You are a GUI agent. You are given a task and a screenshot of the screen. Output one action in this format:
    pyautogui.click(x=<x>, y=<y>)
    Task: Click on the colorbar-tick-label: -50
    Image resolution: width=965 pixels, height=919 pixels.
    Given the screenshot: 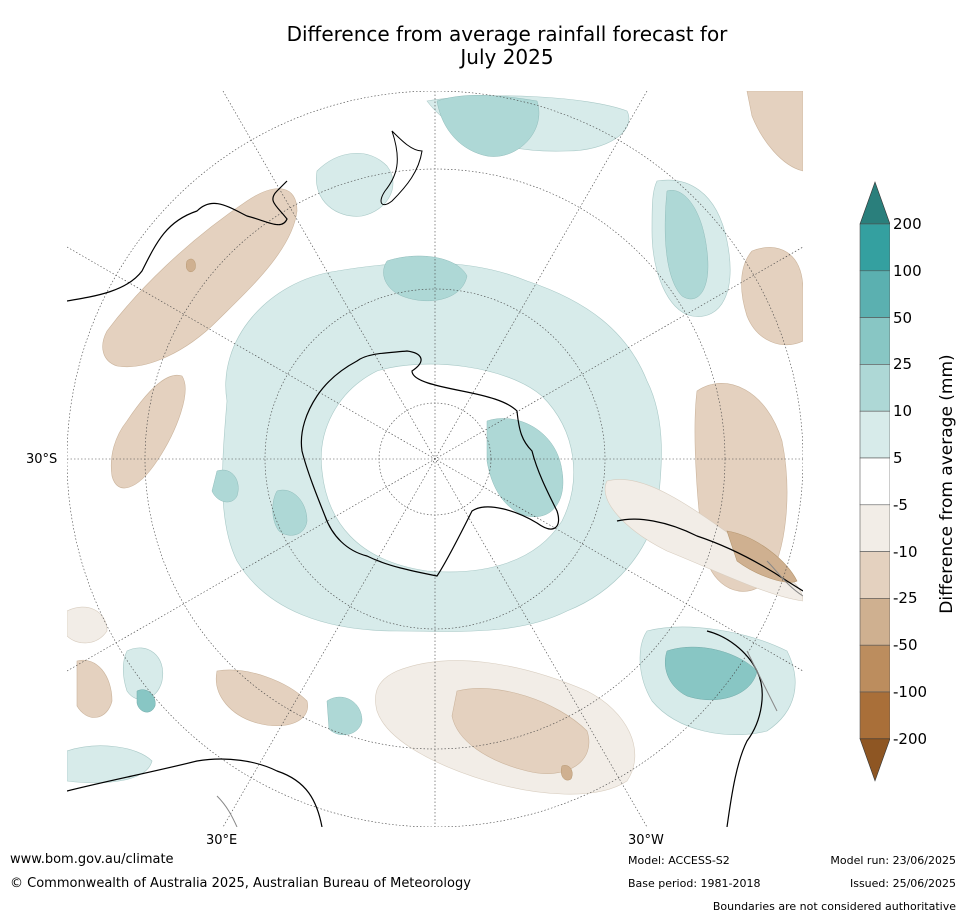 What is the action you would take?
    pyautogui.click(x=905, y=645)
    